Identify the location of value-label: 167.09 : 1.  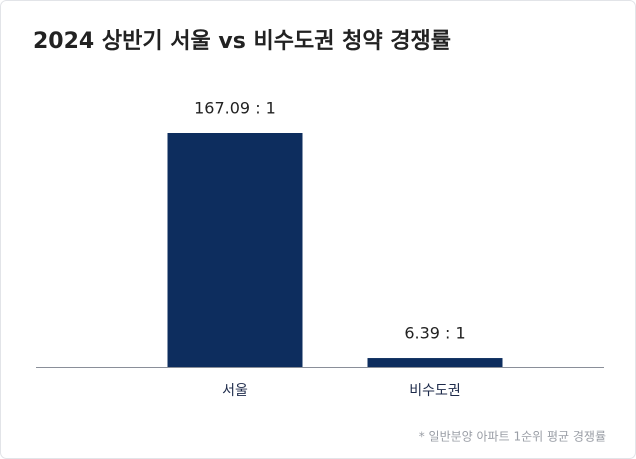
(235, 108).